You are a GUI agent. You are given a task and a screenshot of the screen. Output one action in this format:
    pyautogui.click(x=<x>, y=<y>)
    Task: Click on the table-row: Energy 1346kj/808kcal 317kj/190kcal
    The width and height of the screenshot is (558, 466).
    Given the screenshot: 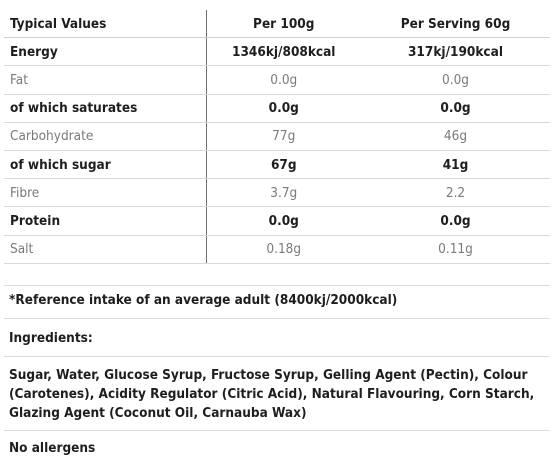 What is the action you would take?
    pyautogui.click(x=277, y=52)
    